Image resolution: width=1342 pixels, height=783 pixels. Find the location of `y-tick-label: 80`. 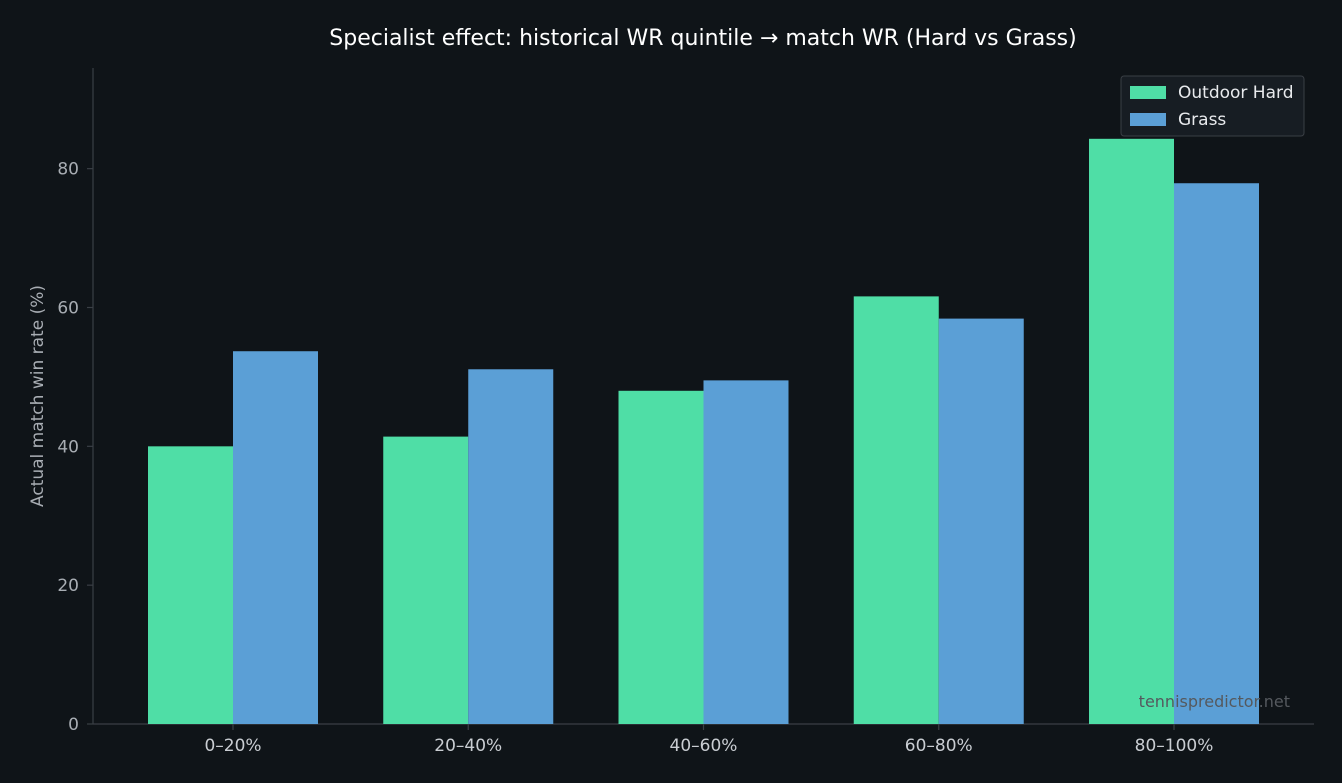

y-tick-label: 80 is located at coordinates (68, 170).